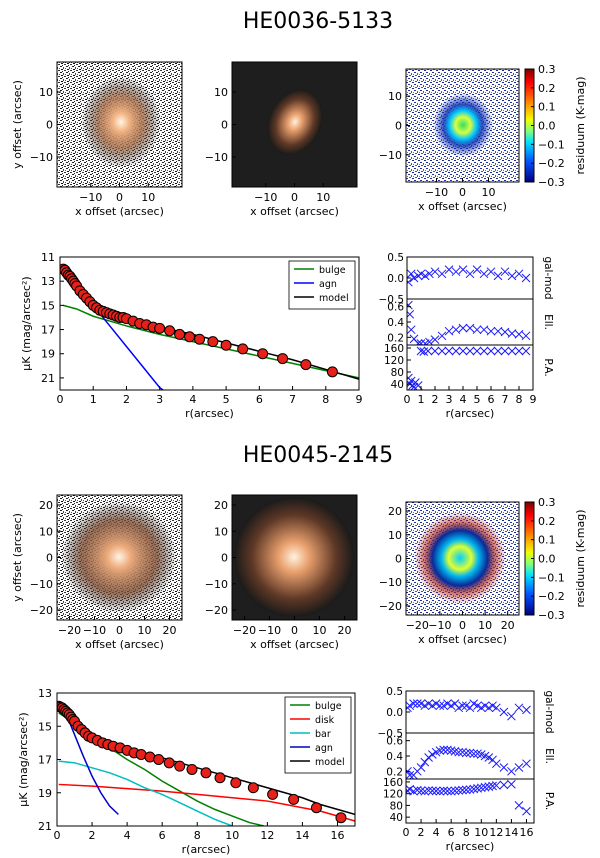  What do you see at coordinates (397, 373) in the screenshot?
I see `y-tick-label: 80` at bounding box center [397, 373].